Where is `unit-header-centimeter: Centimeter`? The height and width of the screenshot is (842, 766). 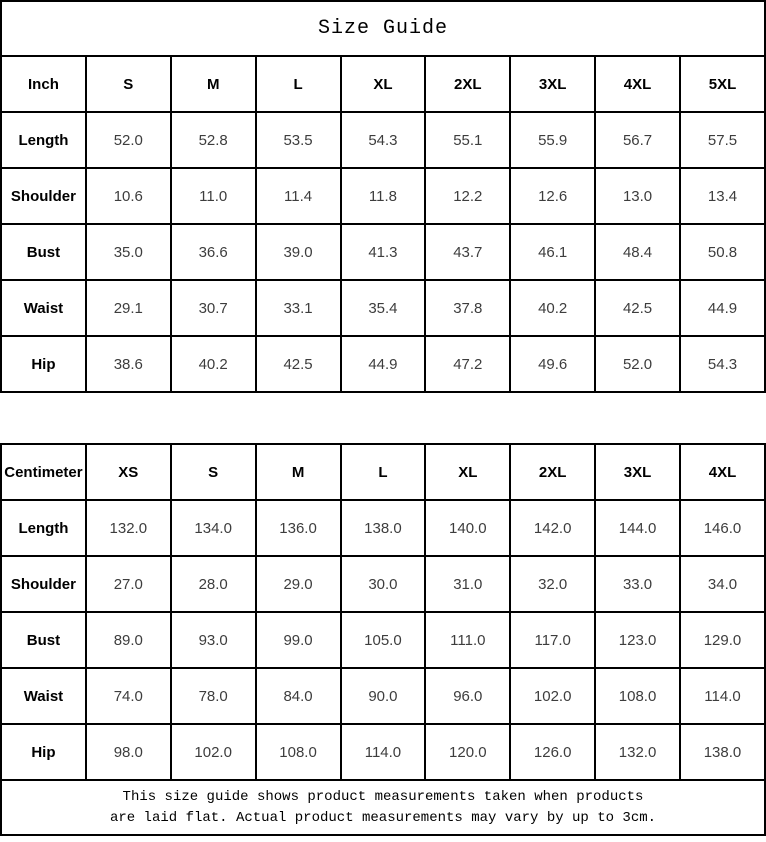 unit-header-centimeter: Centimeter is located at coordinates (43, 472).